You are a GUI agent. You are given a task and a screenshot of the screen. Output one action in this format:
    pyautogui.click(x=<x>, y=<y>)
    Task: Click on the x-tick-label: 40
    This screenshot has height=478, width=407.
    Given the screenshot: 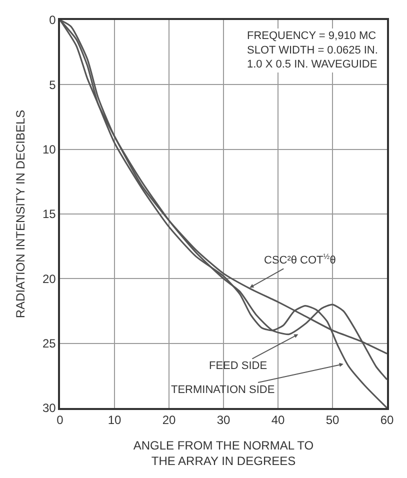 What is the action you would take?
    pyautogui.click(x=278, y=420)
    